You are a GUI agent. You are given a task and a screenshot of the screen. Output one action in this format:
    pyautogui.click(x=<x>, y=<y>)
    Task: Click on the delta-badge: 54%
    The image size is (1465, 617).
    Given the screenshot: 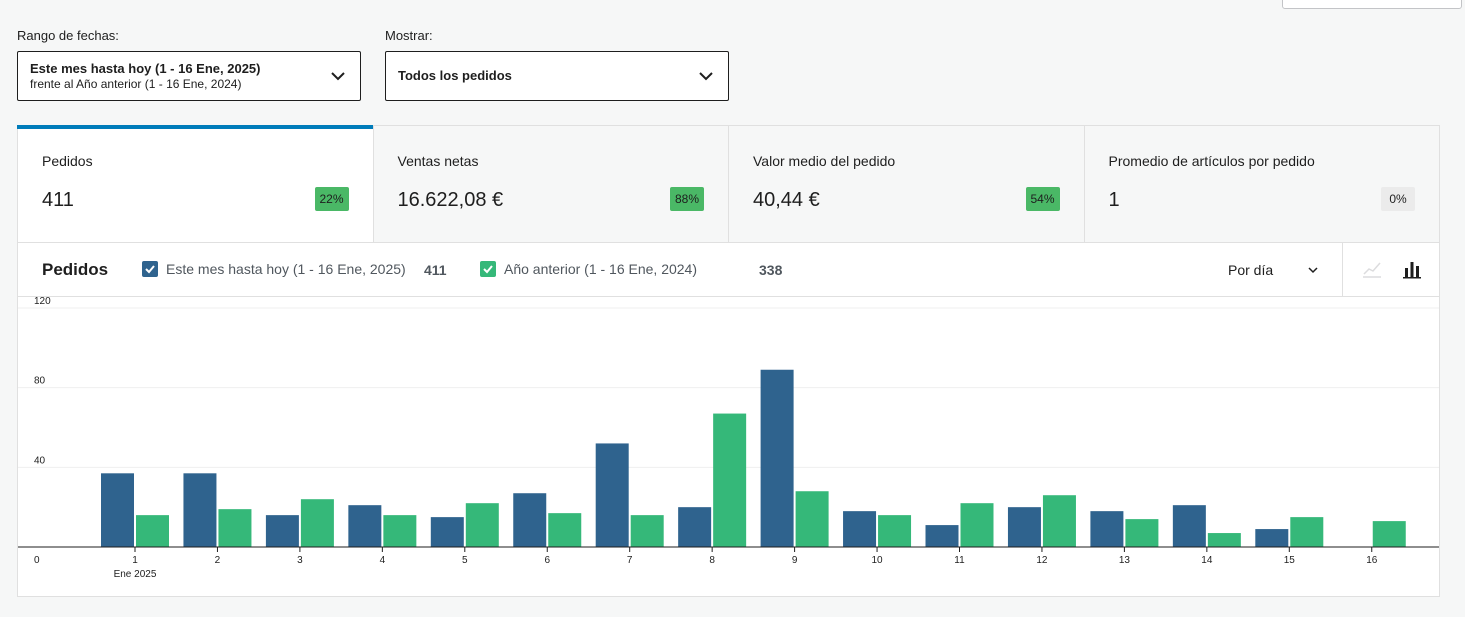 What is the action you would take?
    pyautogui.click(x=1042, y=199)
    